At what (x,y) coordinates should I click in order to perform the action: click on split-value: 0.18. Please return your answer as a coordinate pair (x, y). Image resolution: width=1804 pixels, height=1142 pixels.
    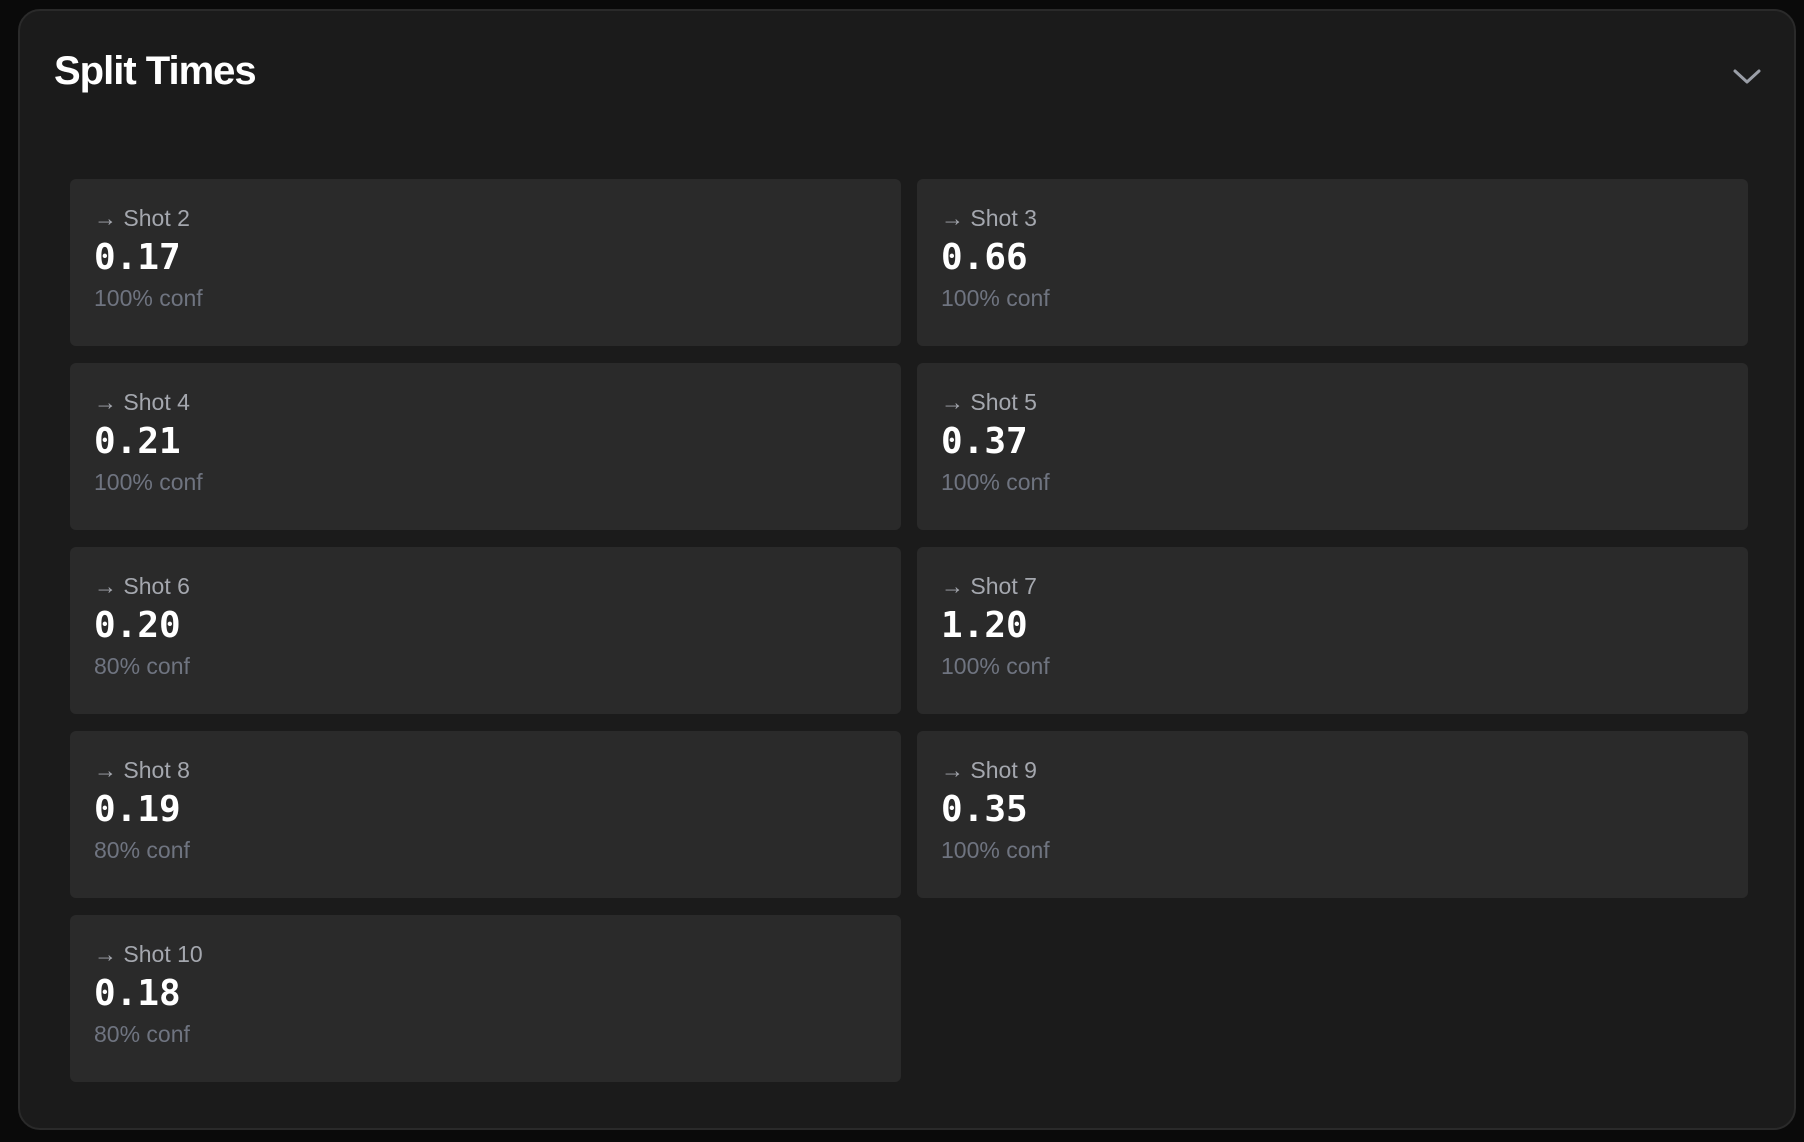
    Looking at the image, I should click on (137, 993).